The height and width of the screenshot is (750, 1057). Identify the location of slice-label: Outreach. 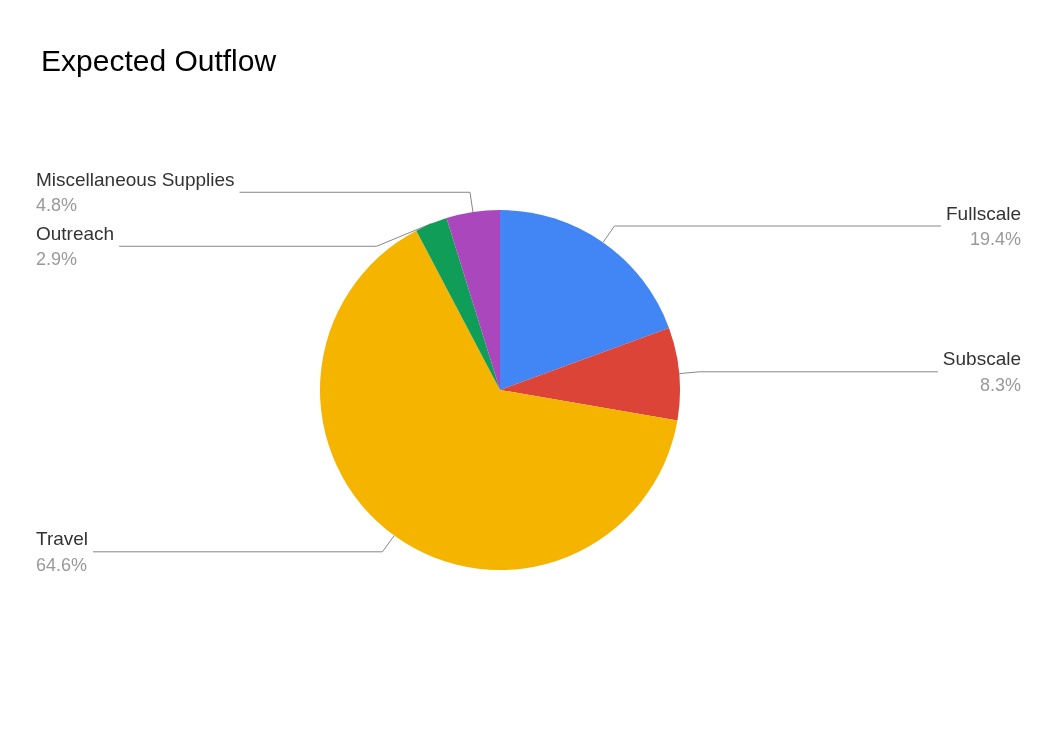
(75, 233).